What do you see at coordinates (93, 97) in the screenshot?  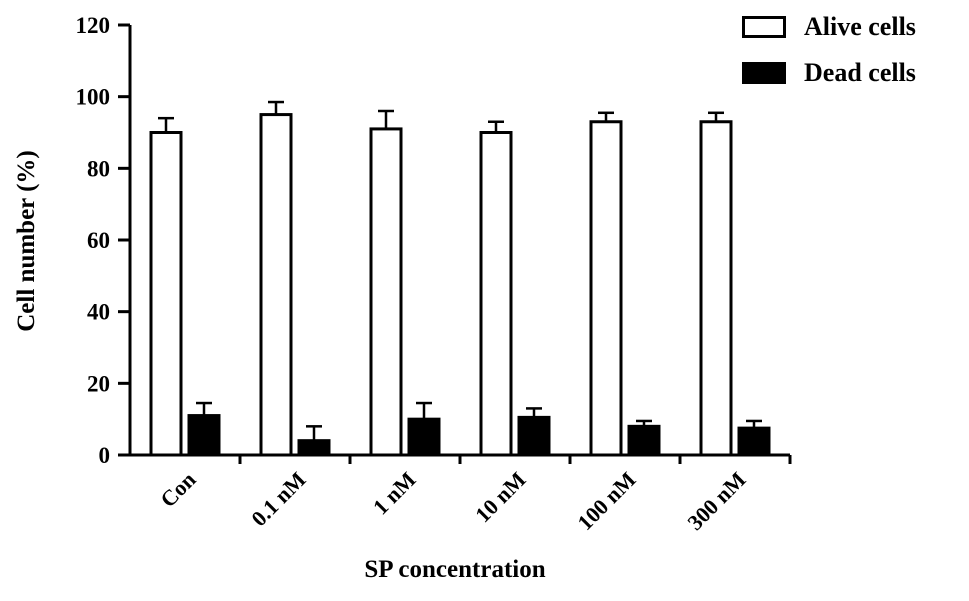 I see `y-tick-label: 100` at bounding box center [93, 97].